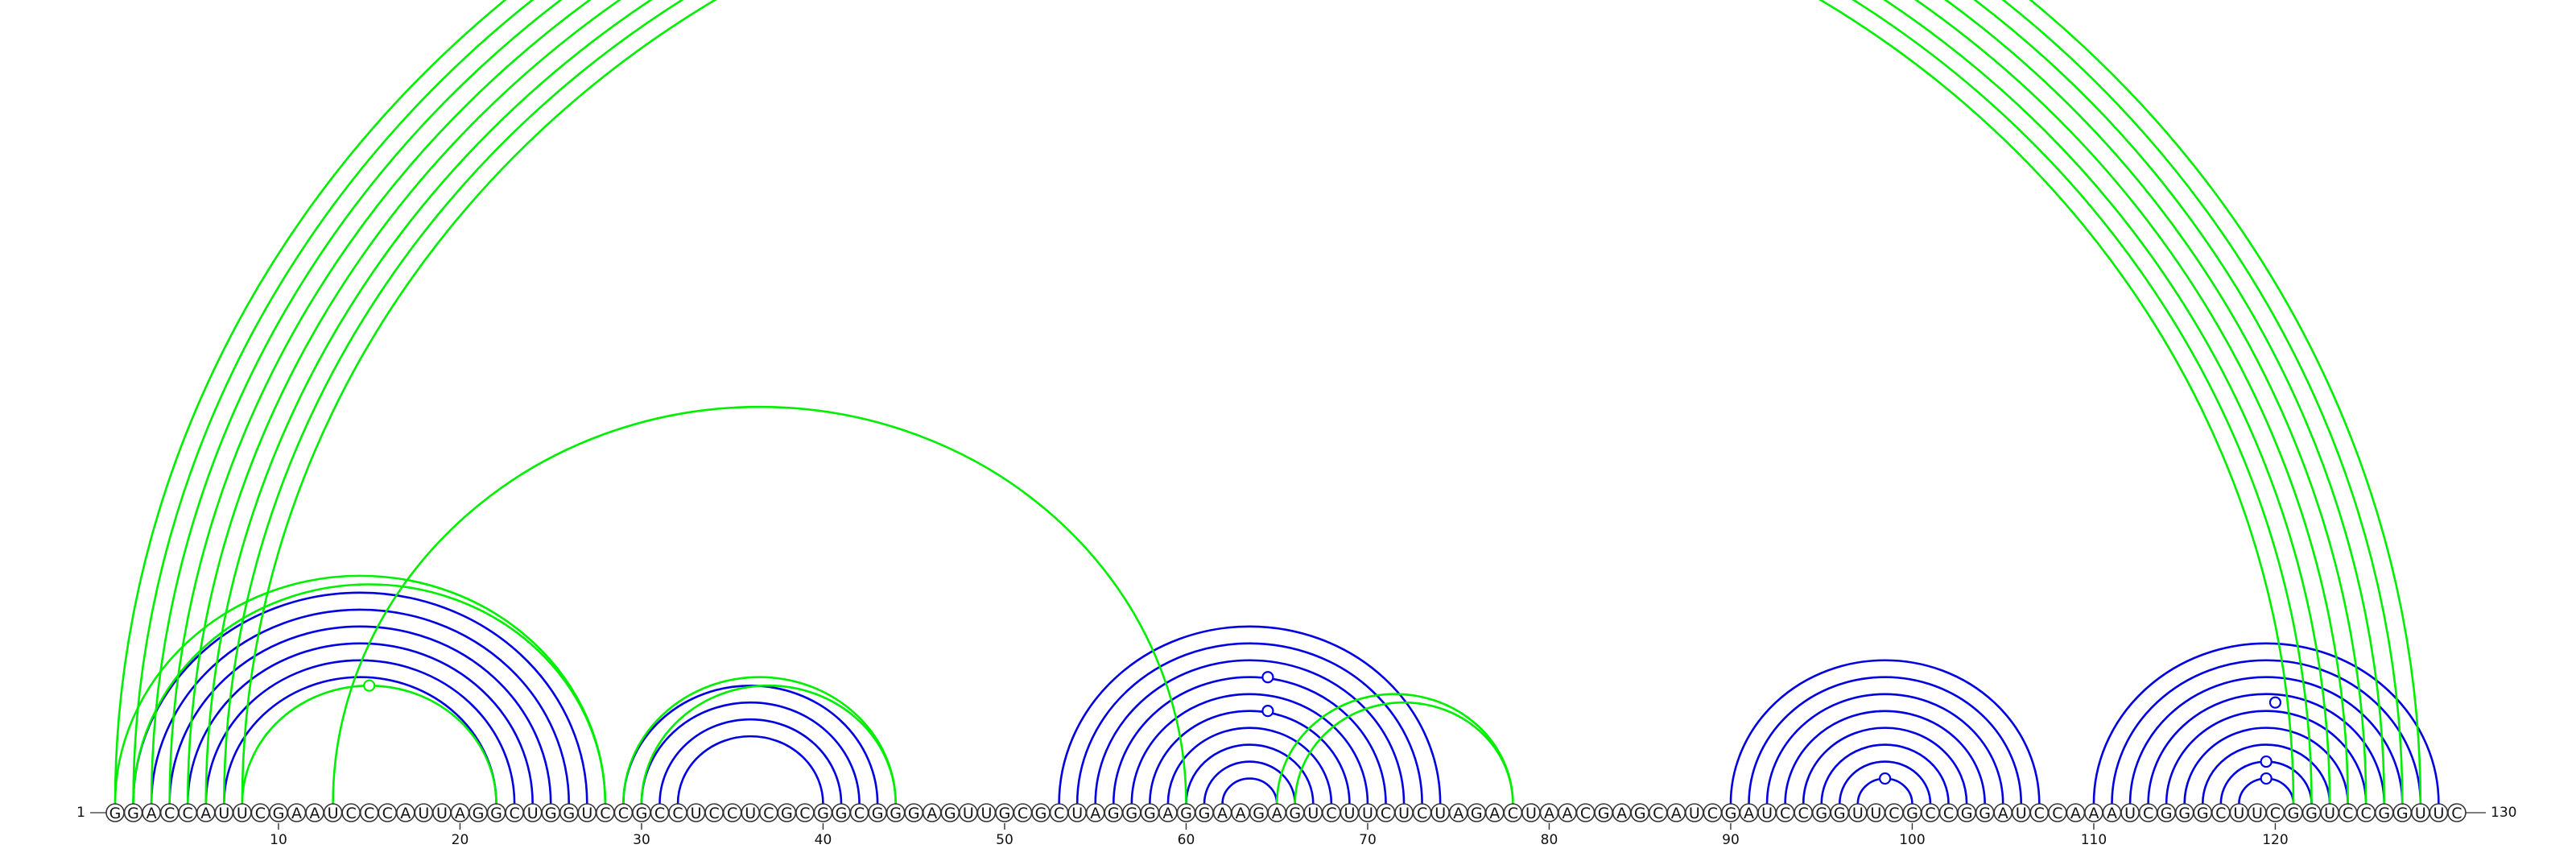 This screenshot has width=2576, height=857. I want to click on axis-tick-label: 50, so click(1005, 840).